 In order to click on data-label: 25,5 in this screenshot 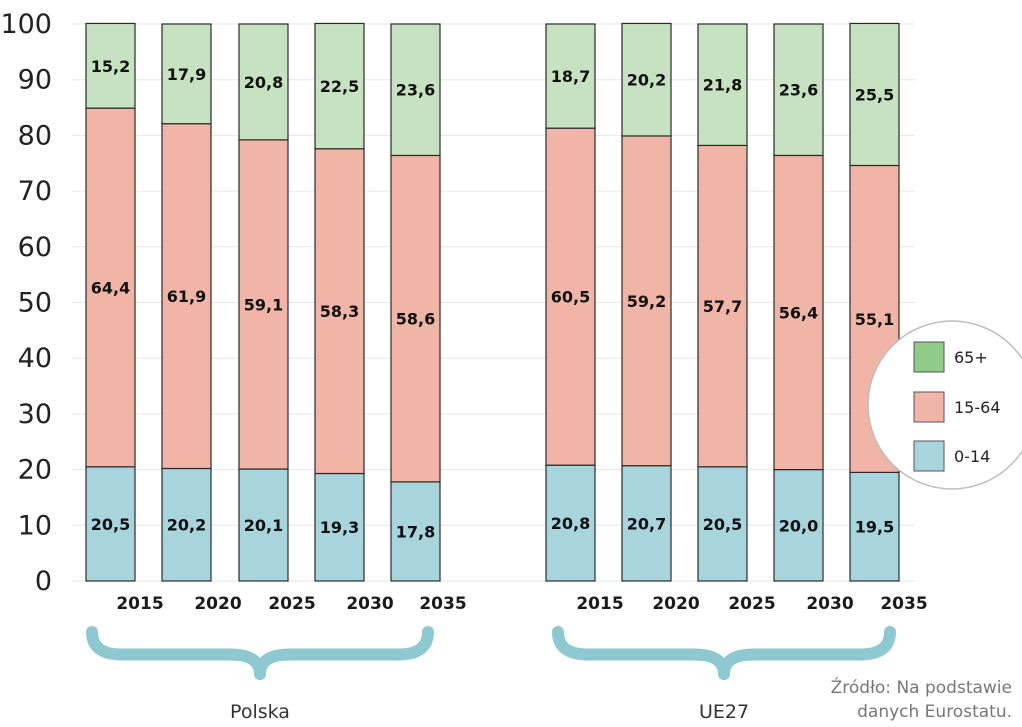, I will do `click(874, 94)`.